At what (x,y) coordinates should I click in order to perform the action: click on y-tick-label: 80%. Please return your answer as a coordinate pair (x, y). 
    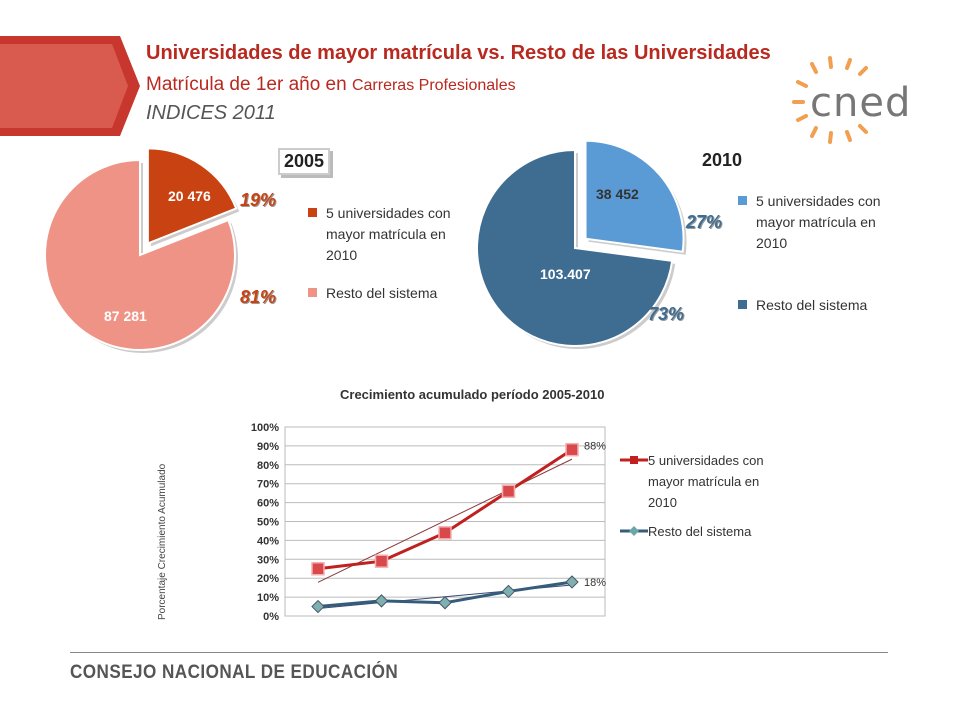
    Looking at the image, I should click on (268, 466).